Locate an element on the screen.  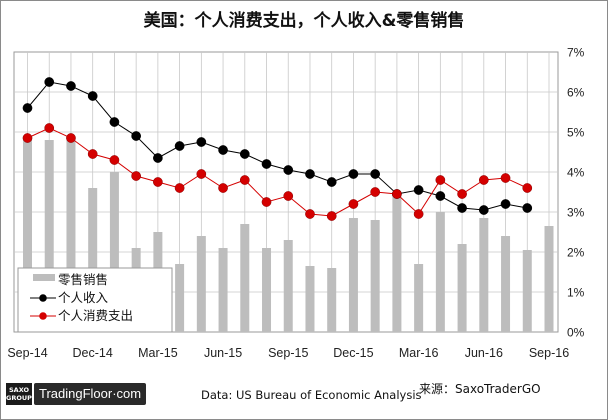
x-tick-label: Dec-14 is located at coordinates (93, 353).